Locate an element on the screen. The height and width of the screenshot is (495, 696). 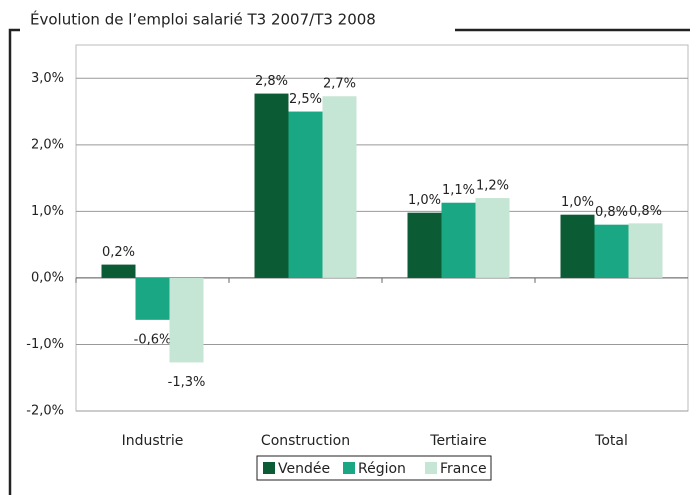
data-label: 2,8% is located at coordinates (271, 81).